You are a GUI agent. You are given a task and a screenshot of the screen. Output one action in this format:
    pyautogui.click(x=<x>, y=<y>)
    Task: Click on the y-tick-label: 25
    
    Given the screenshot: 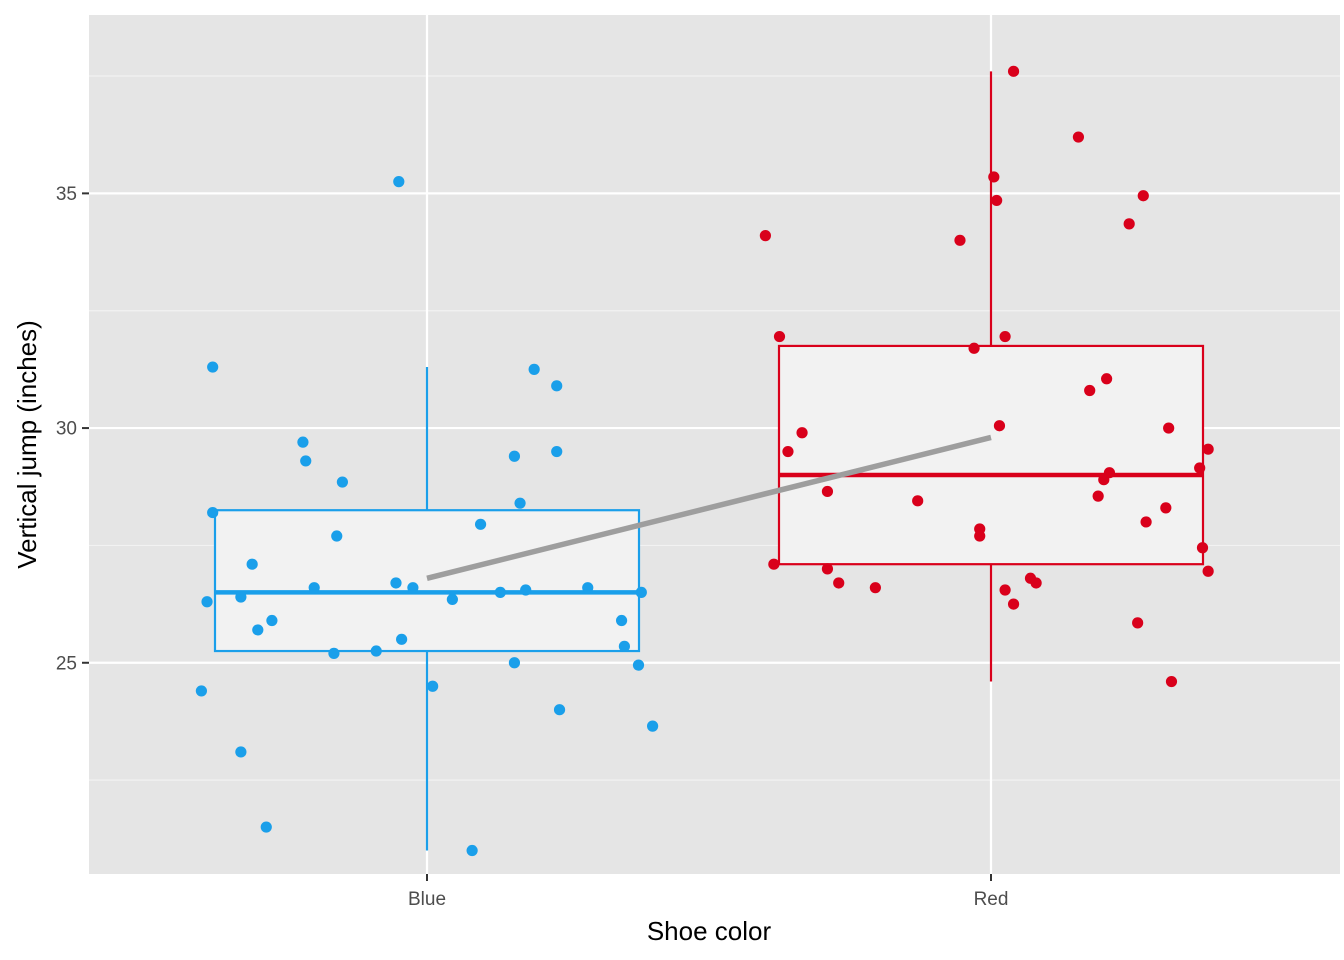 What is the action you would take?
    pyautogui.click(x=66, y=663)
    